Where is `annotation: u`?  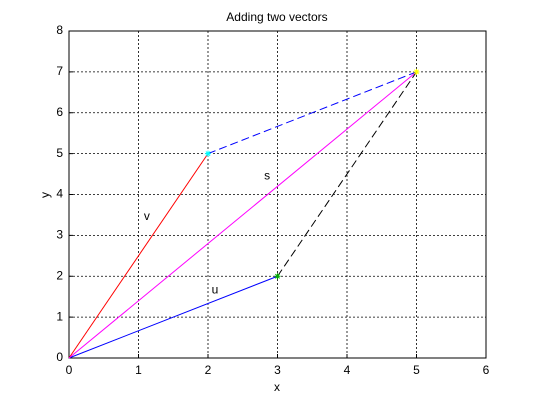
annotation: u is located at coordinates (215, 290).